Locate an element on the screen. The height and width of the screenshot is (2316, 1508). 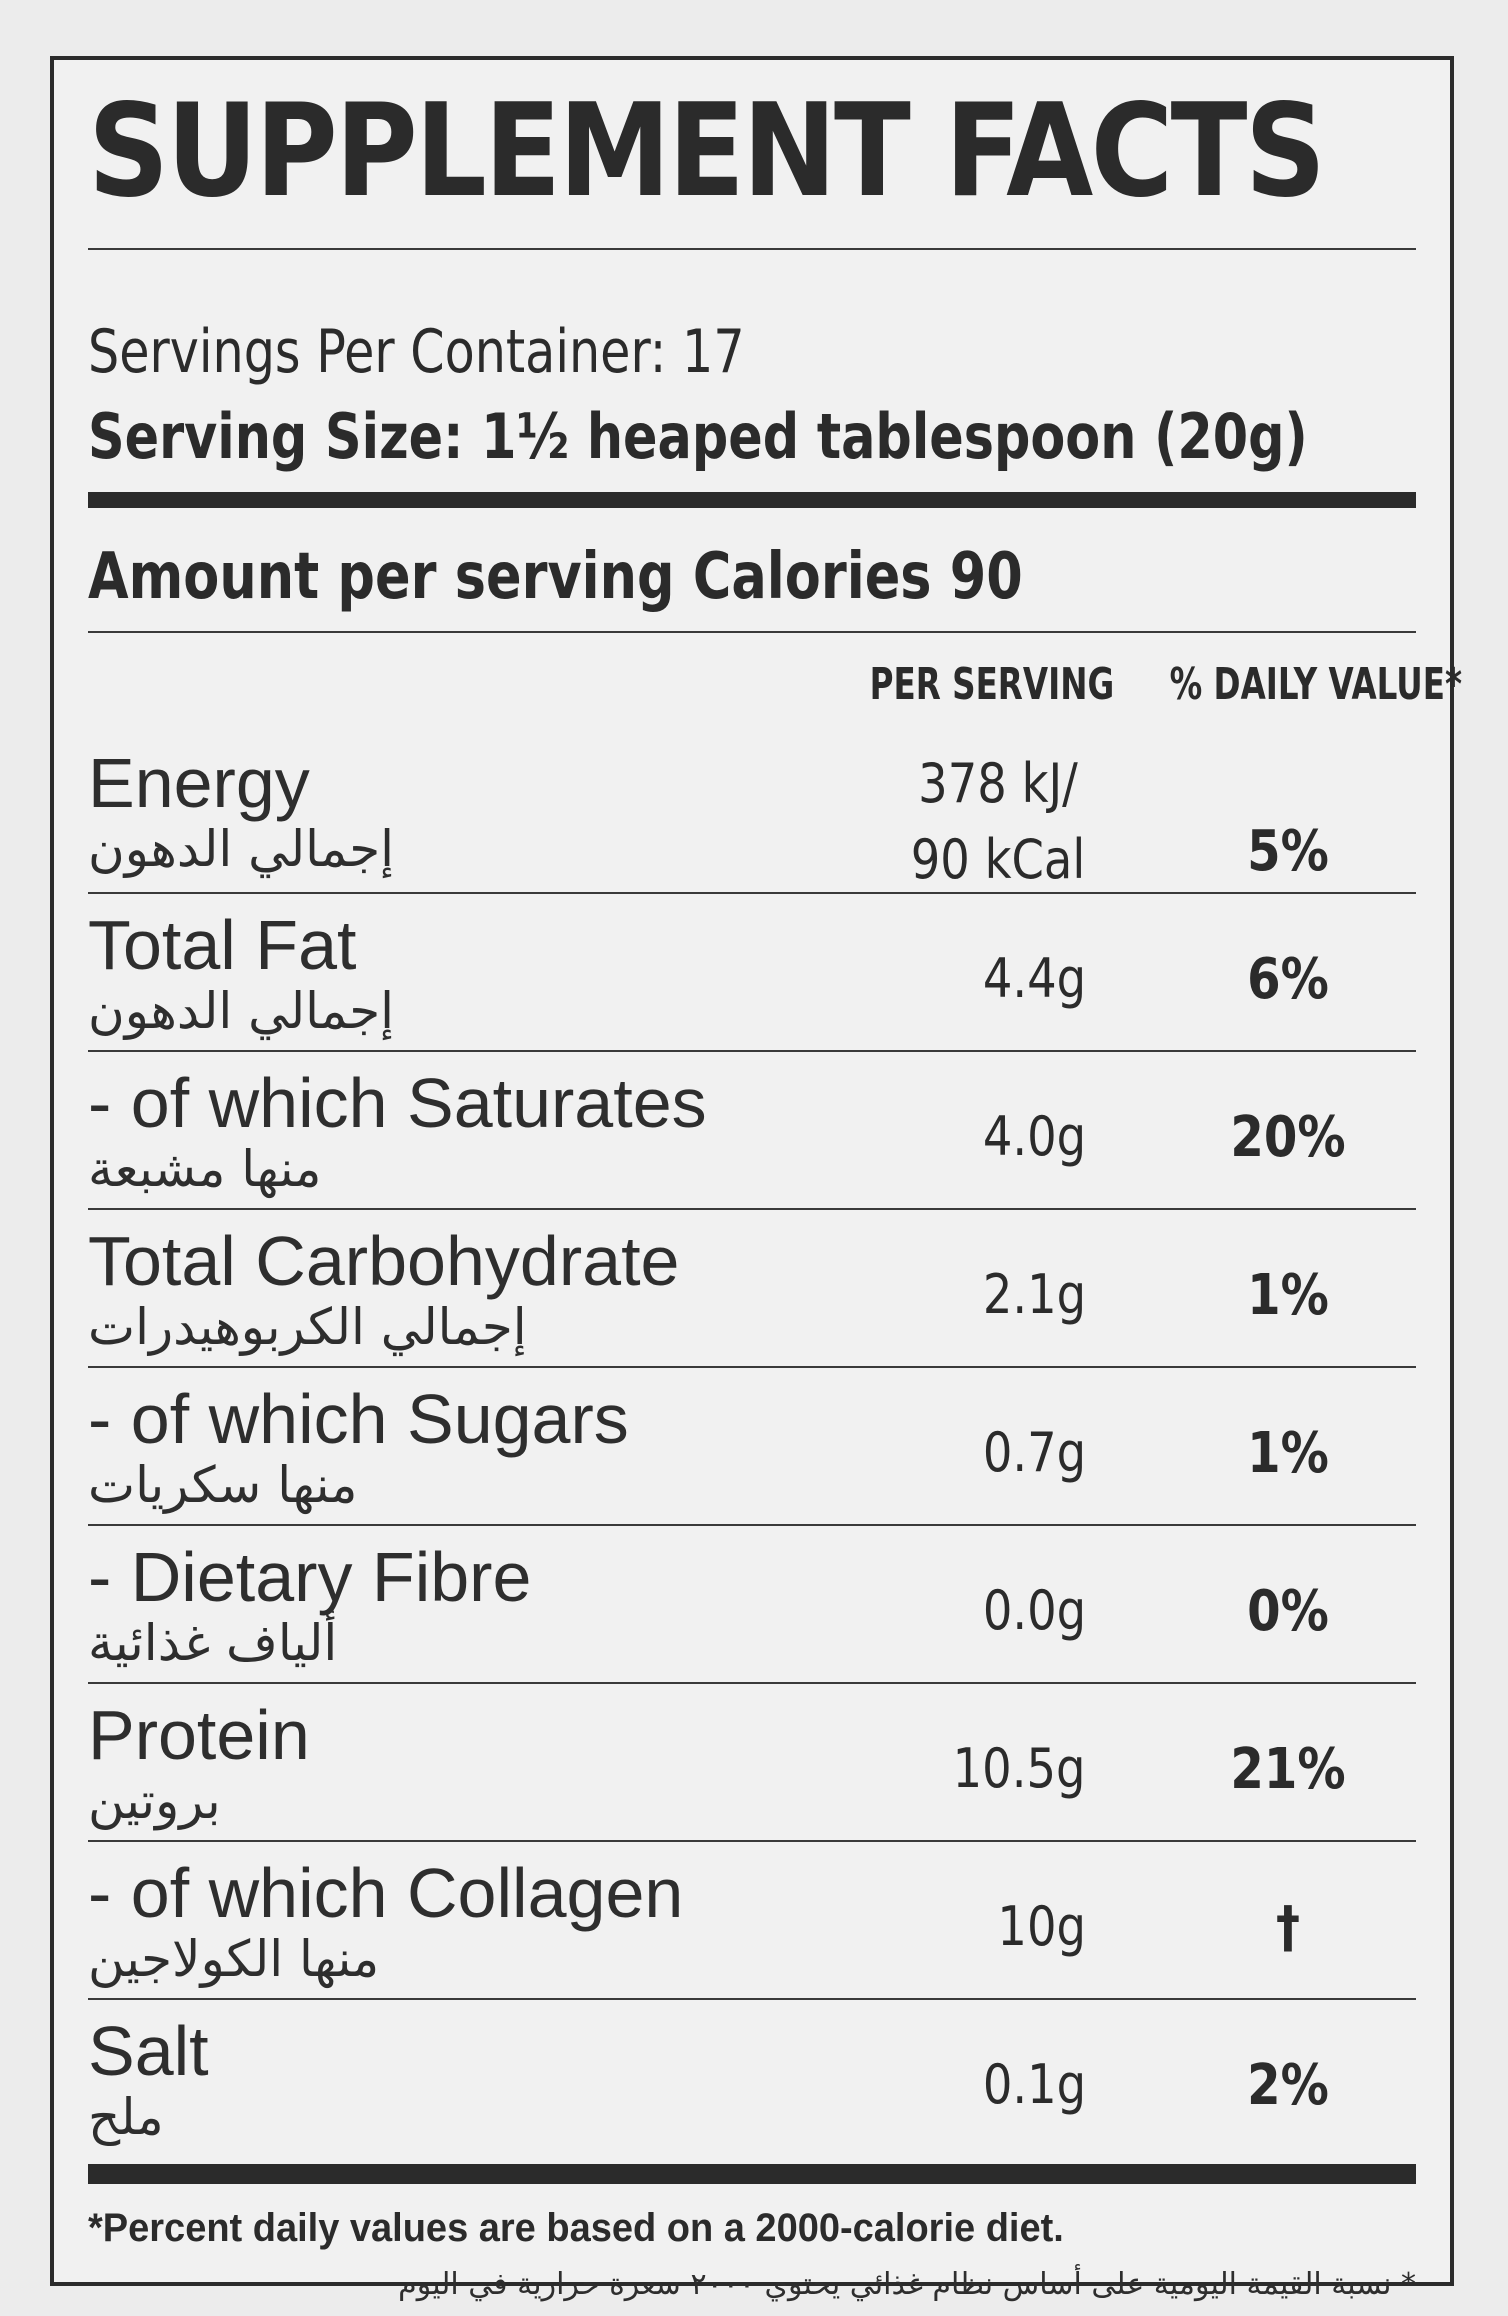
amount-per-serving: Amount per serving Calories 90 is located at coordinates (555, 577).